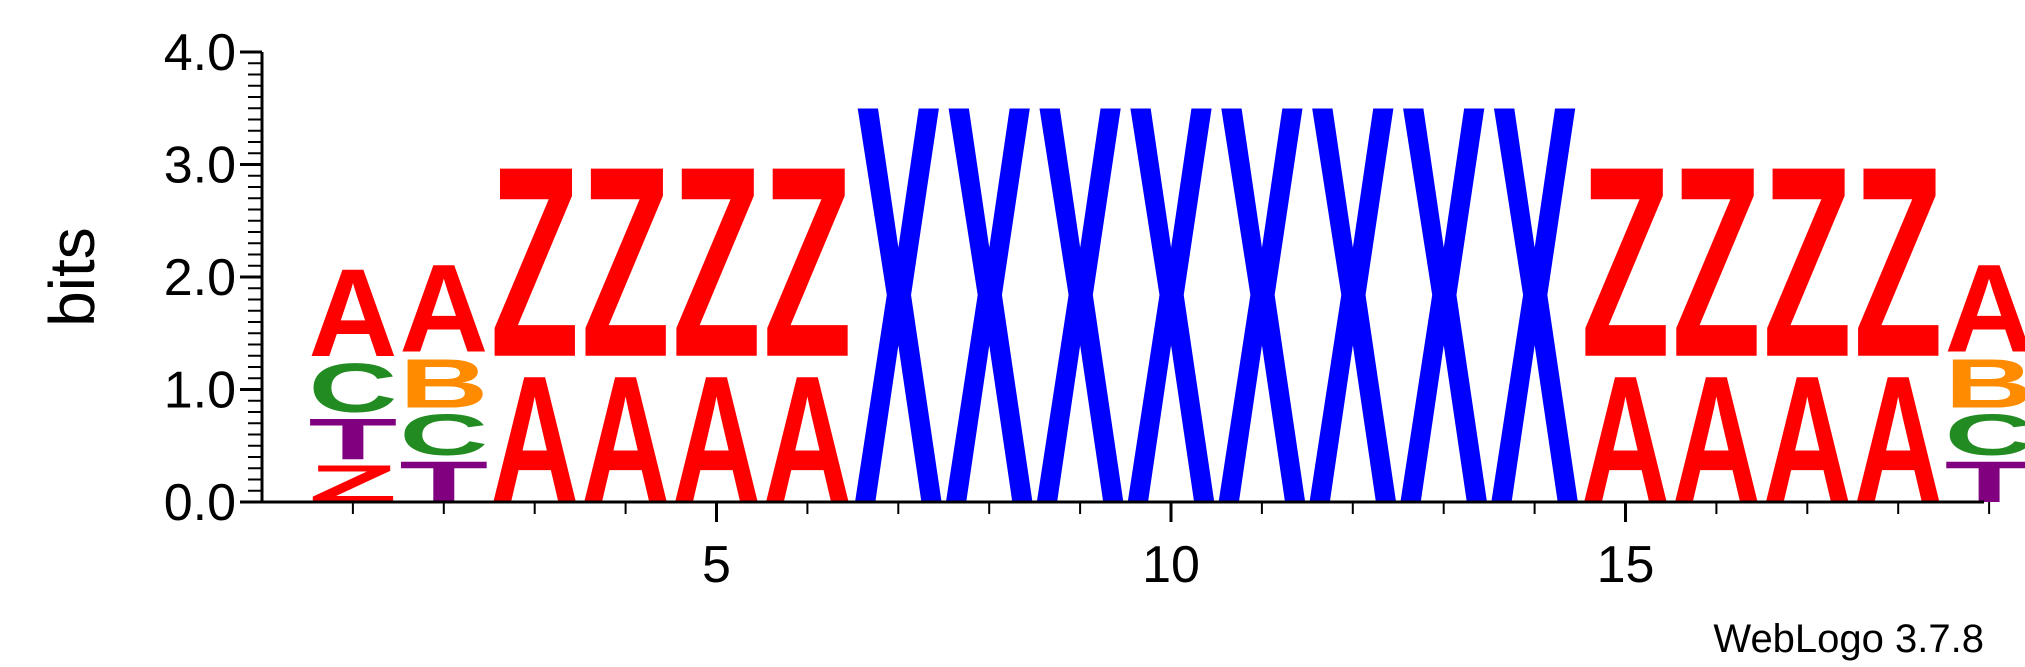  I want to click on y-tick-label: 4.0, so click(200, 53).